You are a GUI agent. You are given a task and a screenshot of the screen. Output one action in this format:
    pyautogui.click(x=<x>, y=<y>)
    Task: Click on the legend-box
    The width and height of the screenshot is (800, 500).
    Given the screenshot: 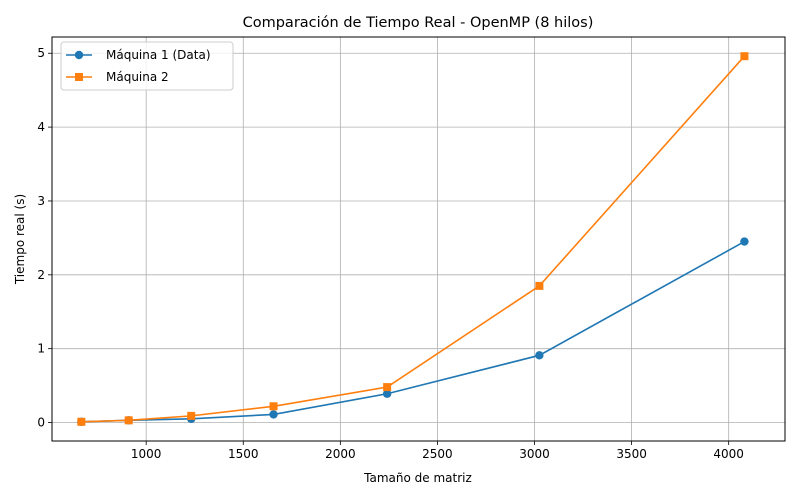 What is the action you would take?
    pyautogui.click(x=147, y=66)
    